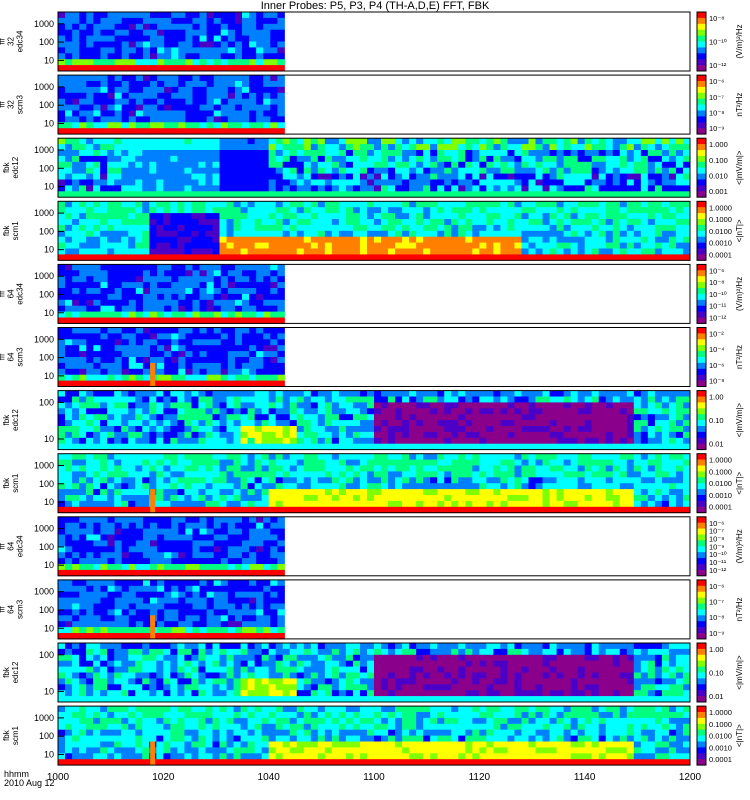 The image size is (750, 800). I want to click on panel-6-ylabel-line: fff, so click(3, 356).